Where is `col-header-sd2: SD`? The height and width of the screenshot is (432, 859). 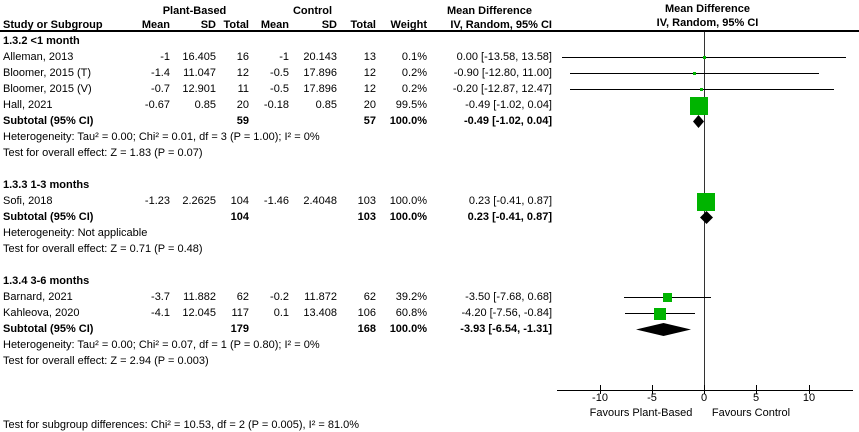 col-header-sd2: SD is located at coordinates (329, 25).